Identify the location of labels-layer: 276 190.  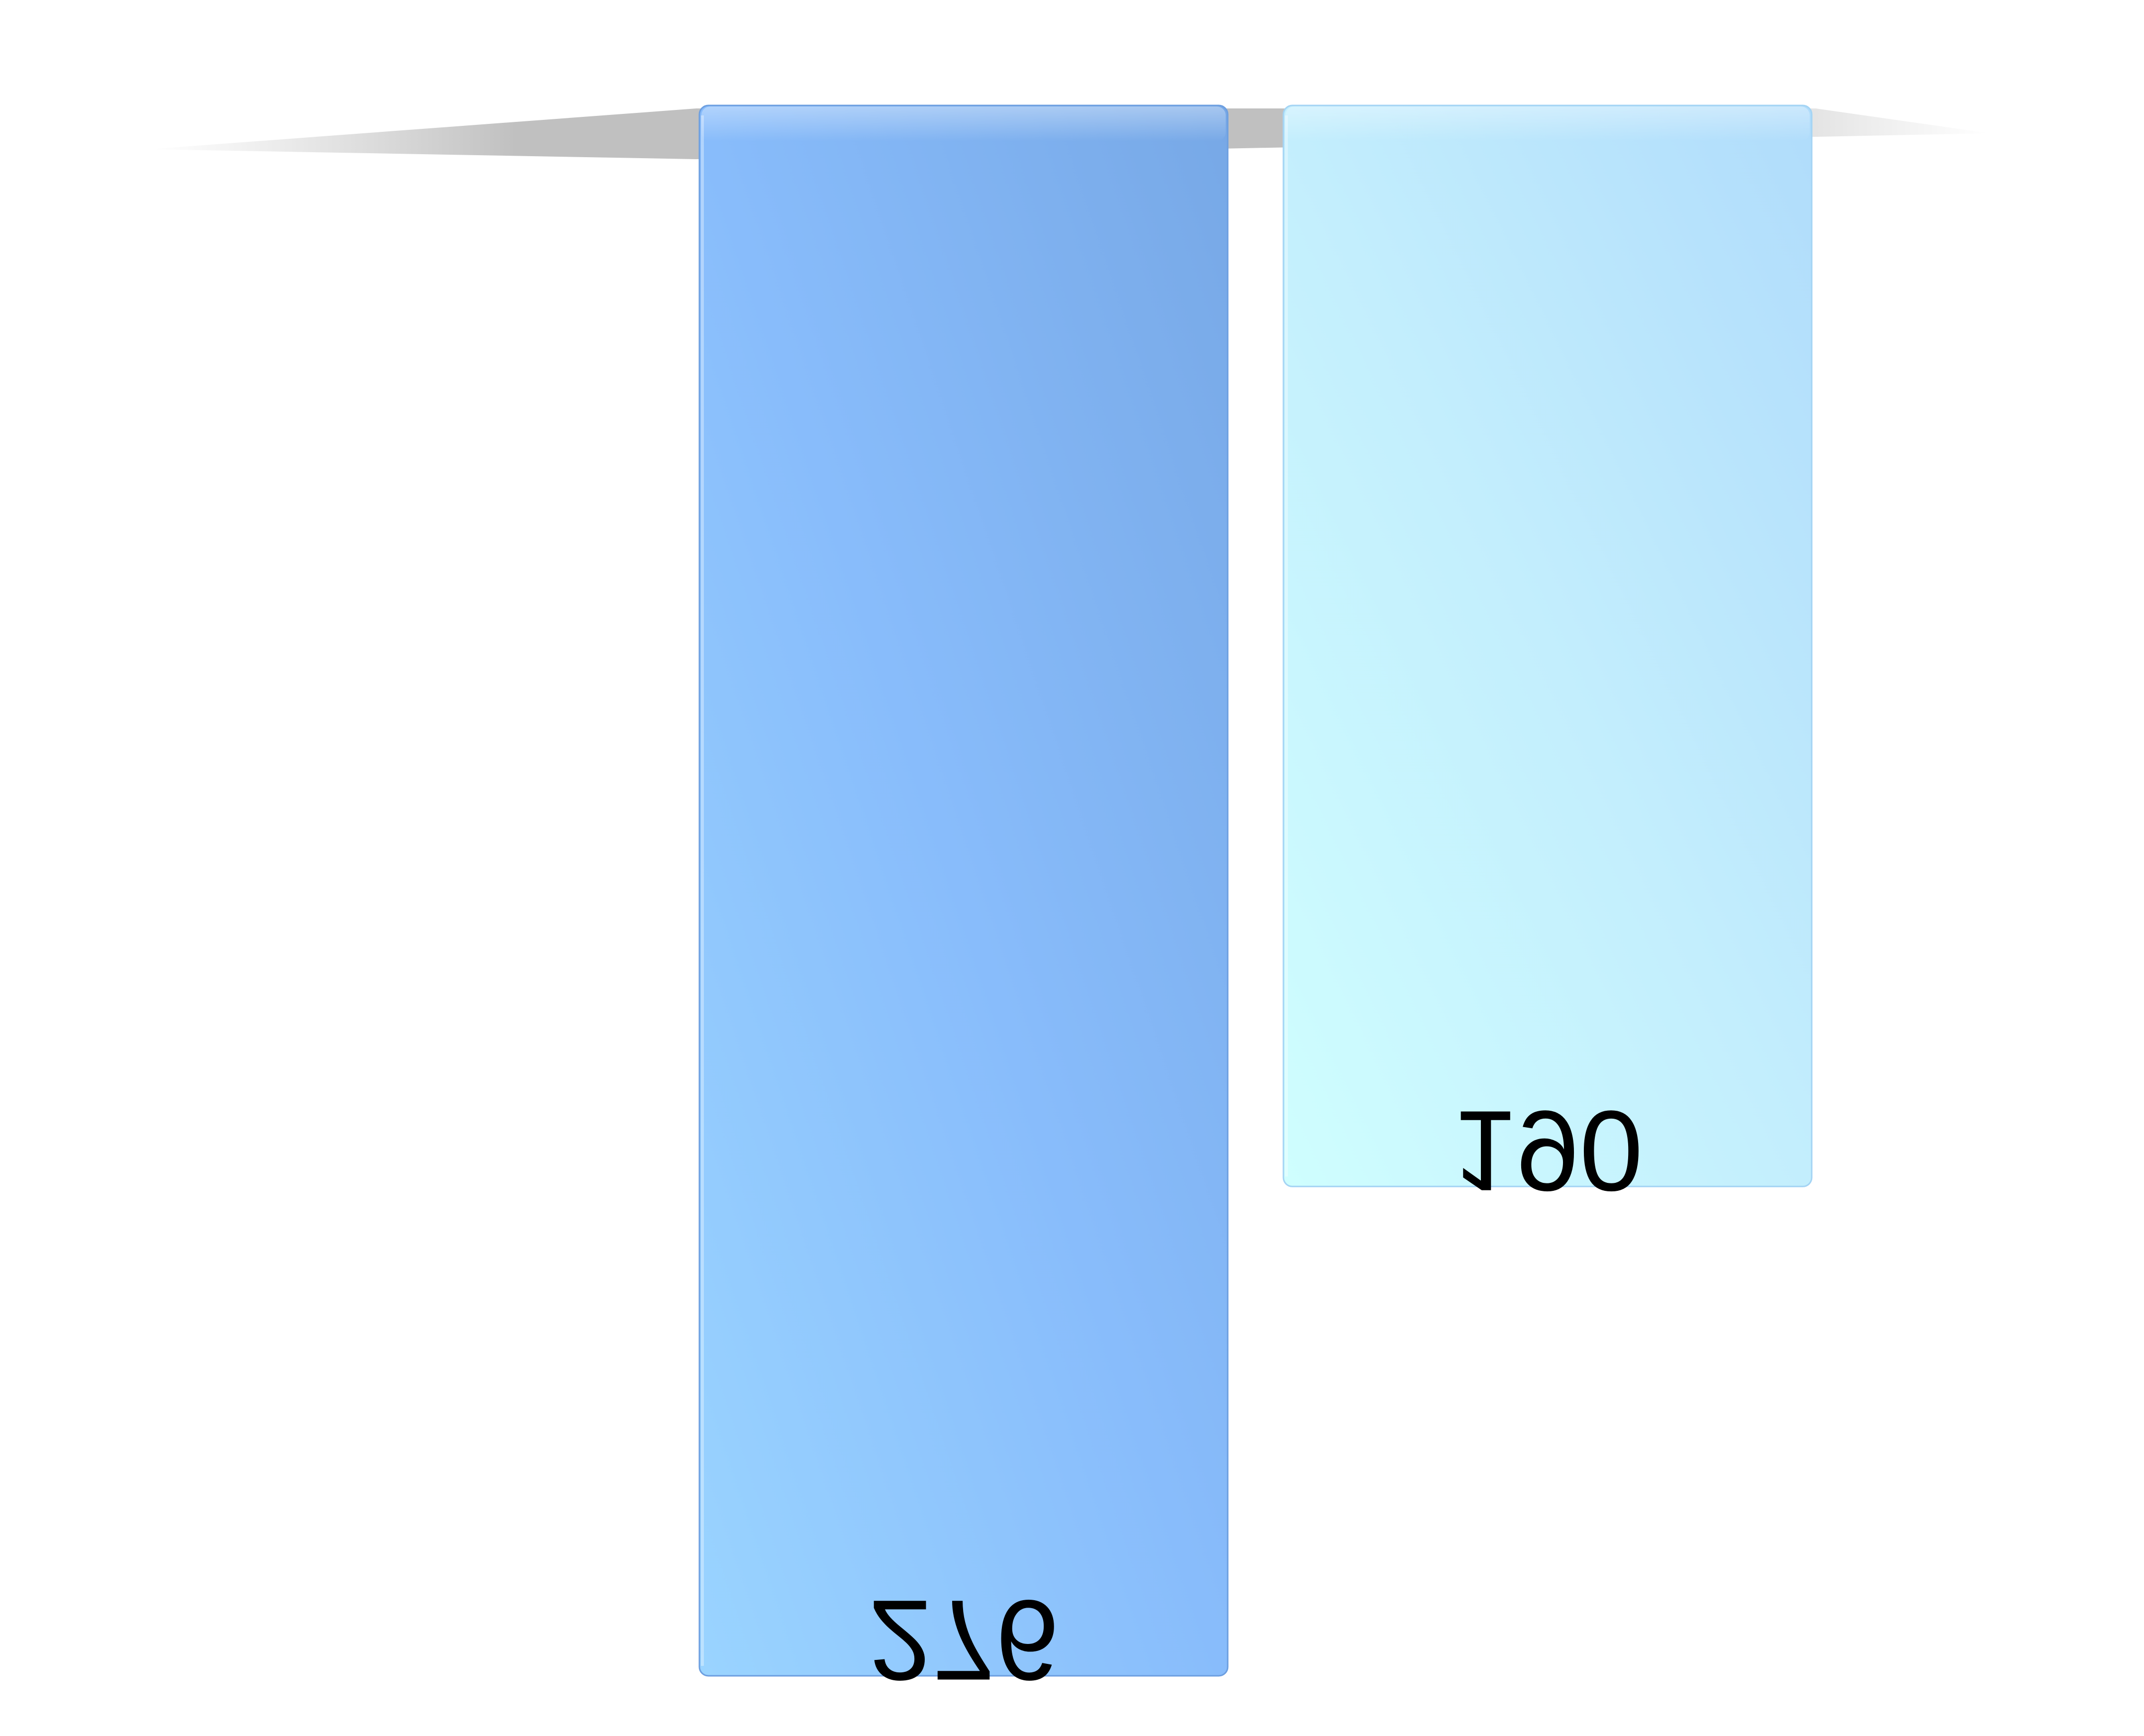
(1255, 1396).